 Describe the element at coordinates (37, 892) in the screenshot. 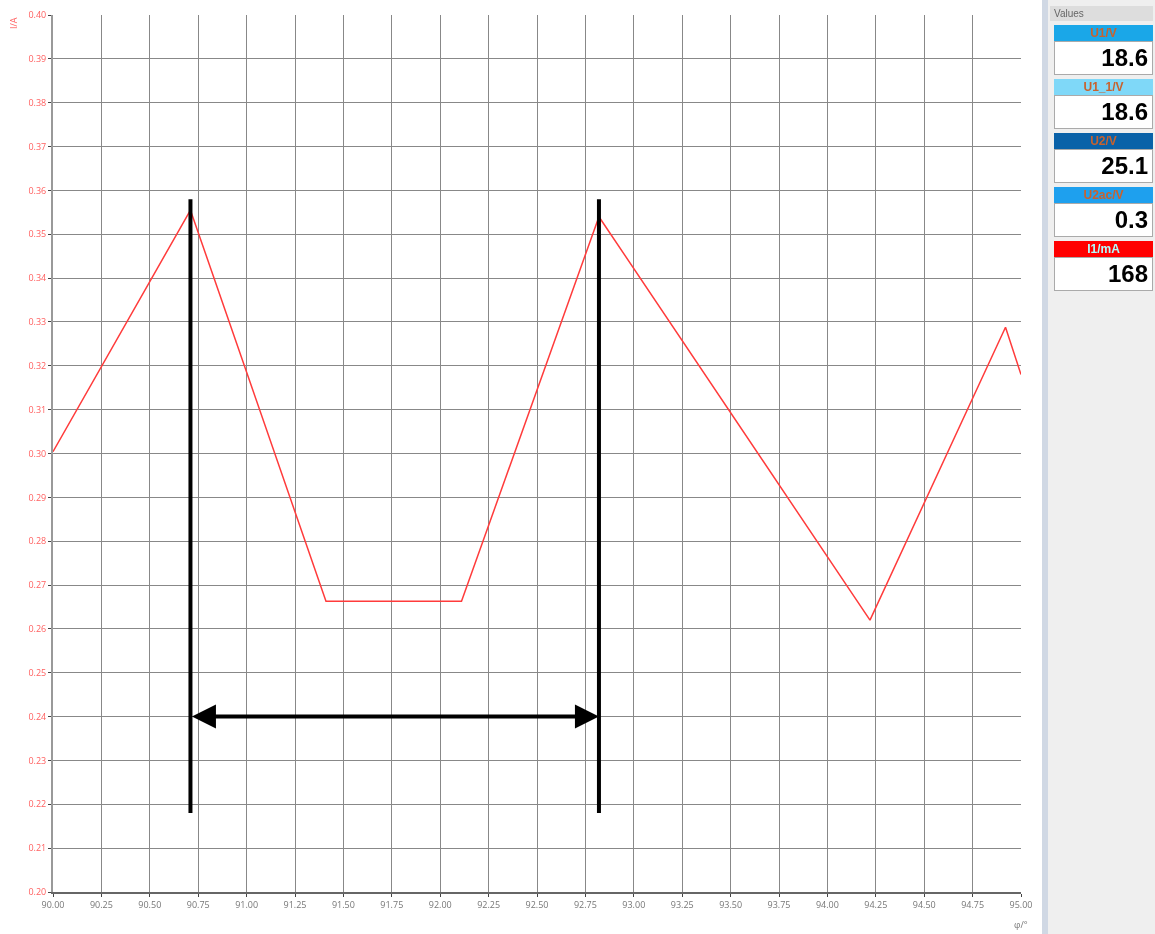

I see `y-tick-label: 0.20` at that location.